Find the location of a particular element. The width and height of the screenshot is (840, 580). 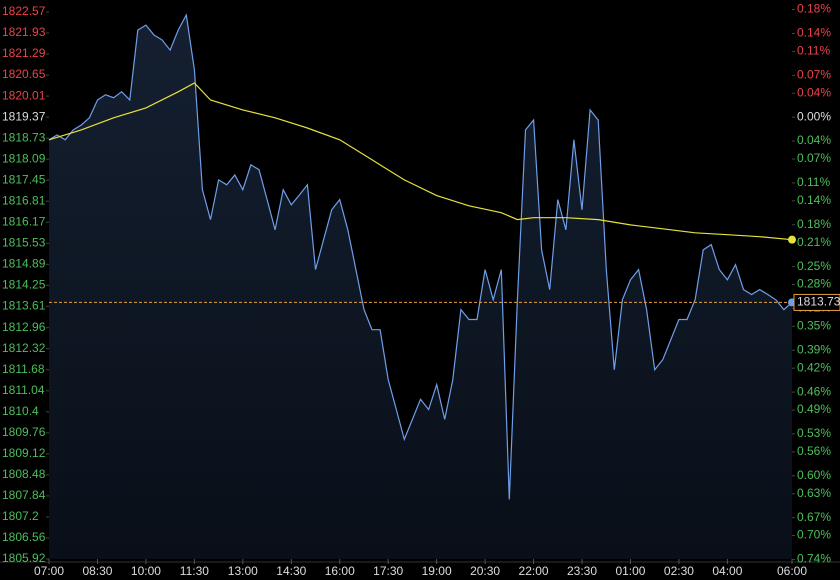

last-price-label: 1813.73 is located at coordinates (818, 302).